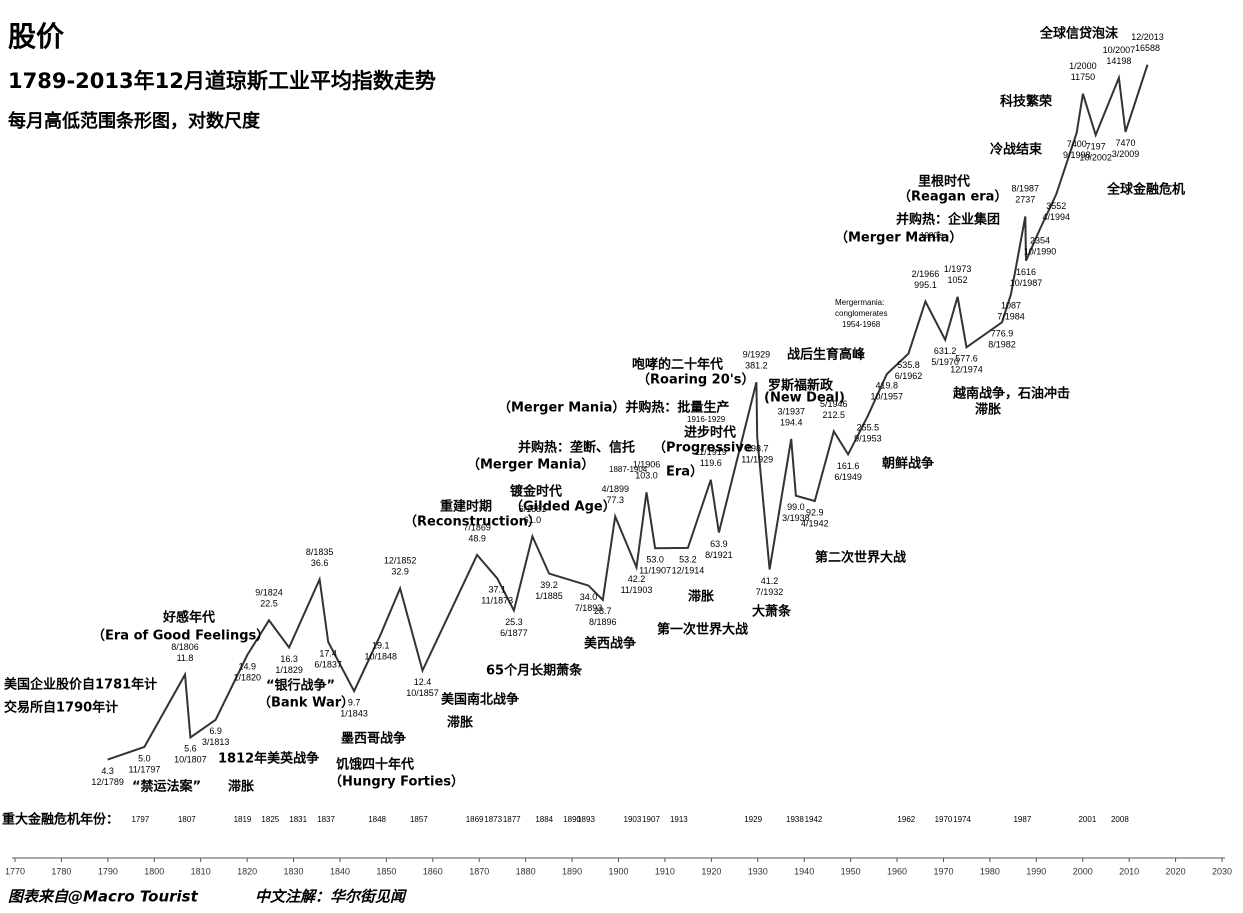 Image resolution: width=1243 pixels, height=913 pixels. Describe the element at coordinates (958, 280) in the screenshot. I see `value-label: 1052` at that location.